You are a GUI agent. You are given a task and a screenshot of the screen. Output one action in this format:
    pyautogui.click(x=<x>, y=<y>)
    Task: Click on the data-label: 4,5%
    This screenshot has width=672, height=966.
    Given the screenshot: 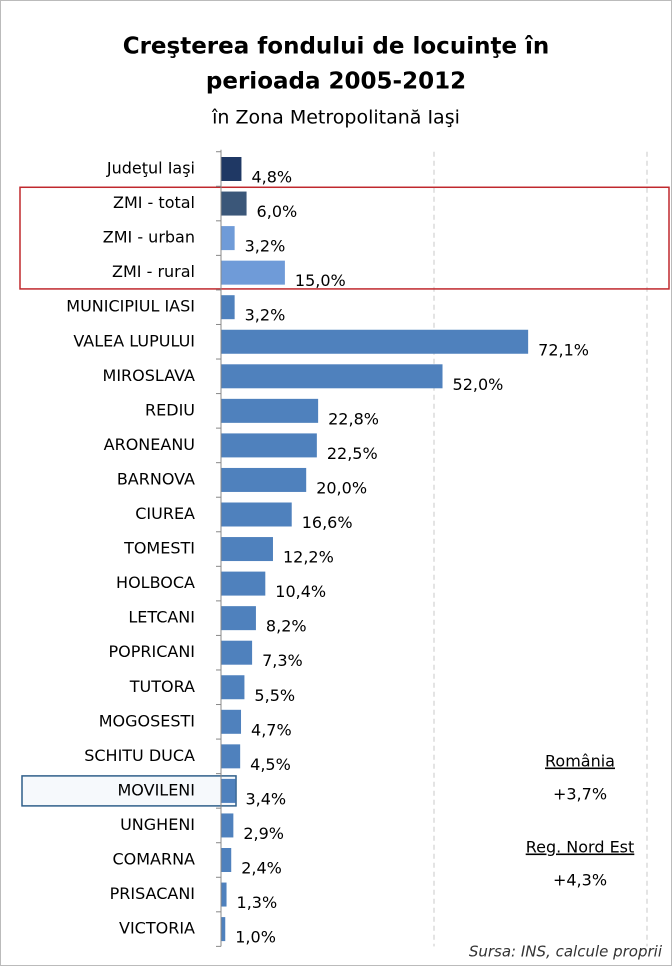 What is the action you would take?
    pyautogui.click(x=270, y=764)
    